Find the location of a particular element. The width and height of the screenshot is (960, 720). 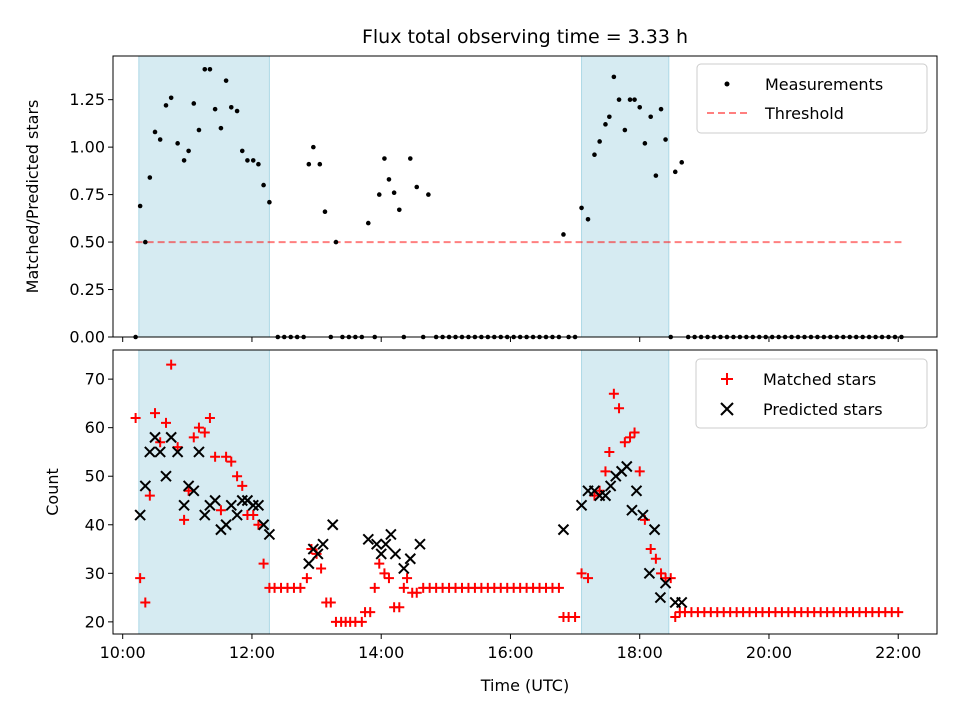

bottom-ylabel: Count is located at coordinates (52, 492).